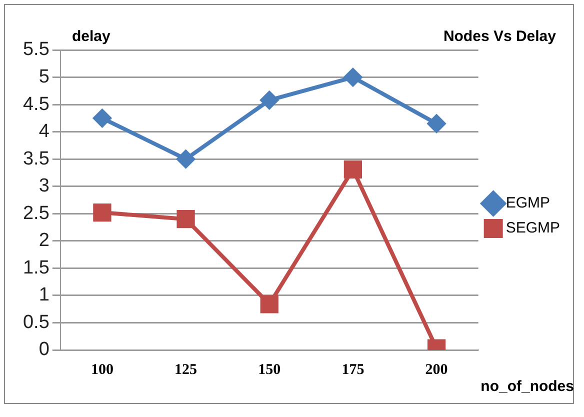 This screenshot has height=417, width=584. I want to click on legend-label: EGMP, so click(528, 203).